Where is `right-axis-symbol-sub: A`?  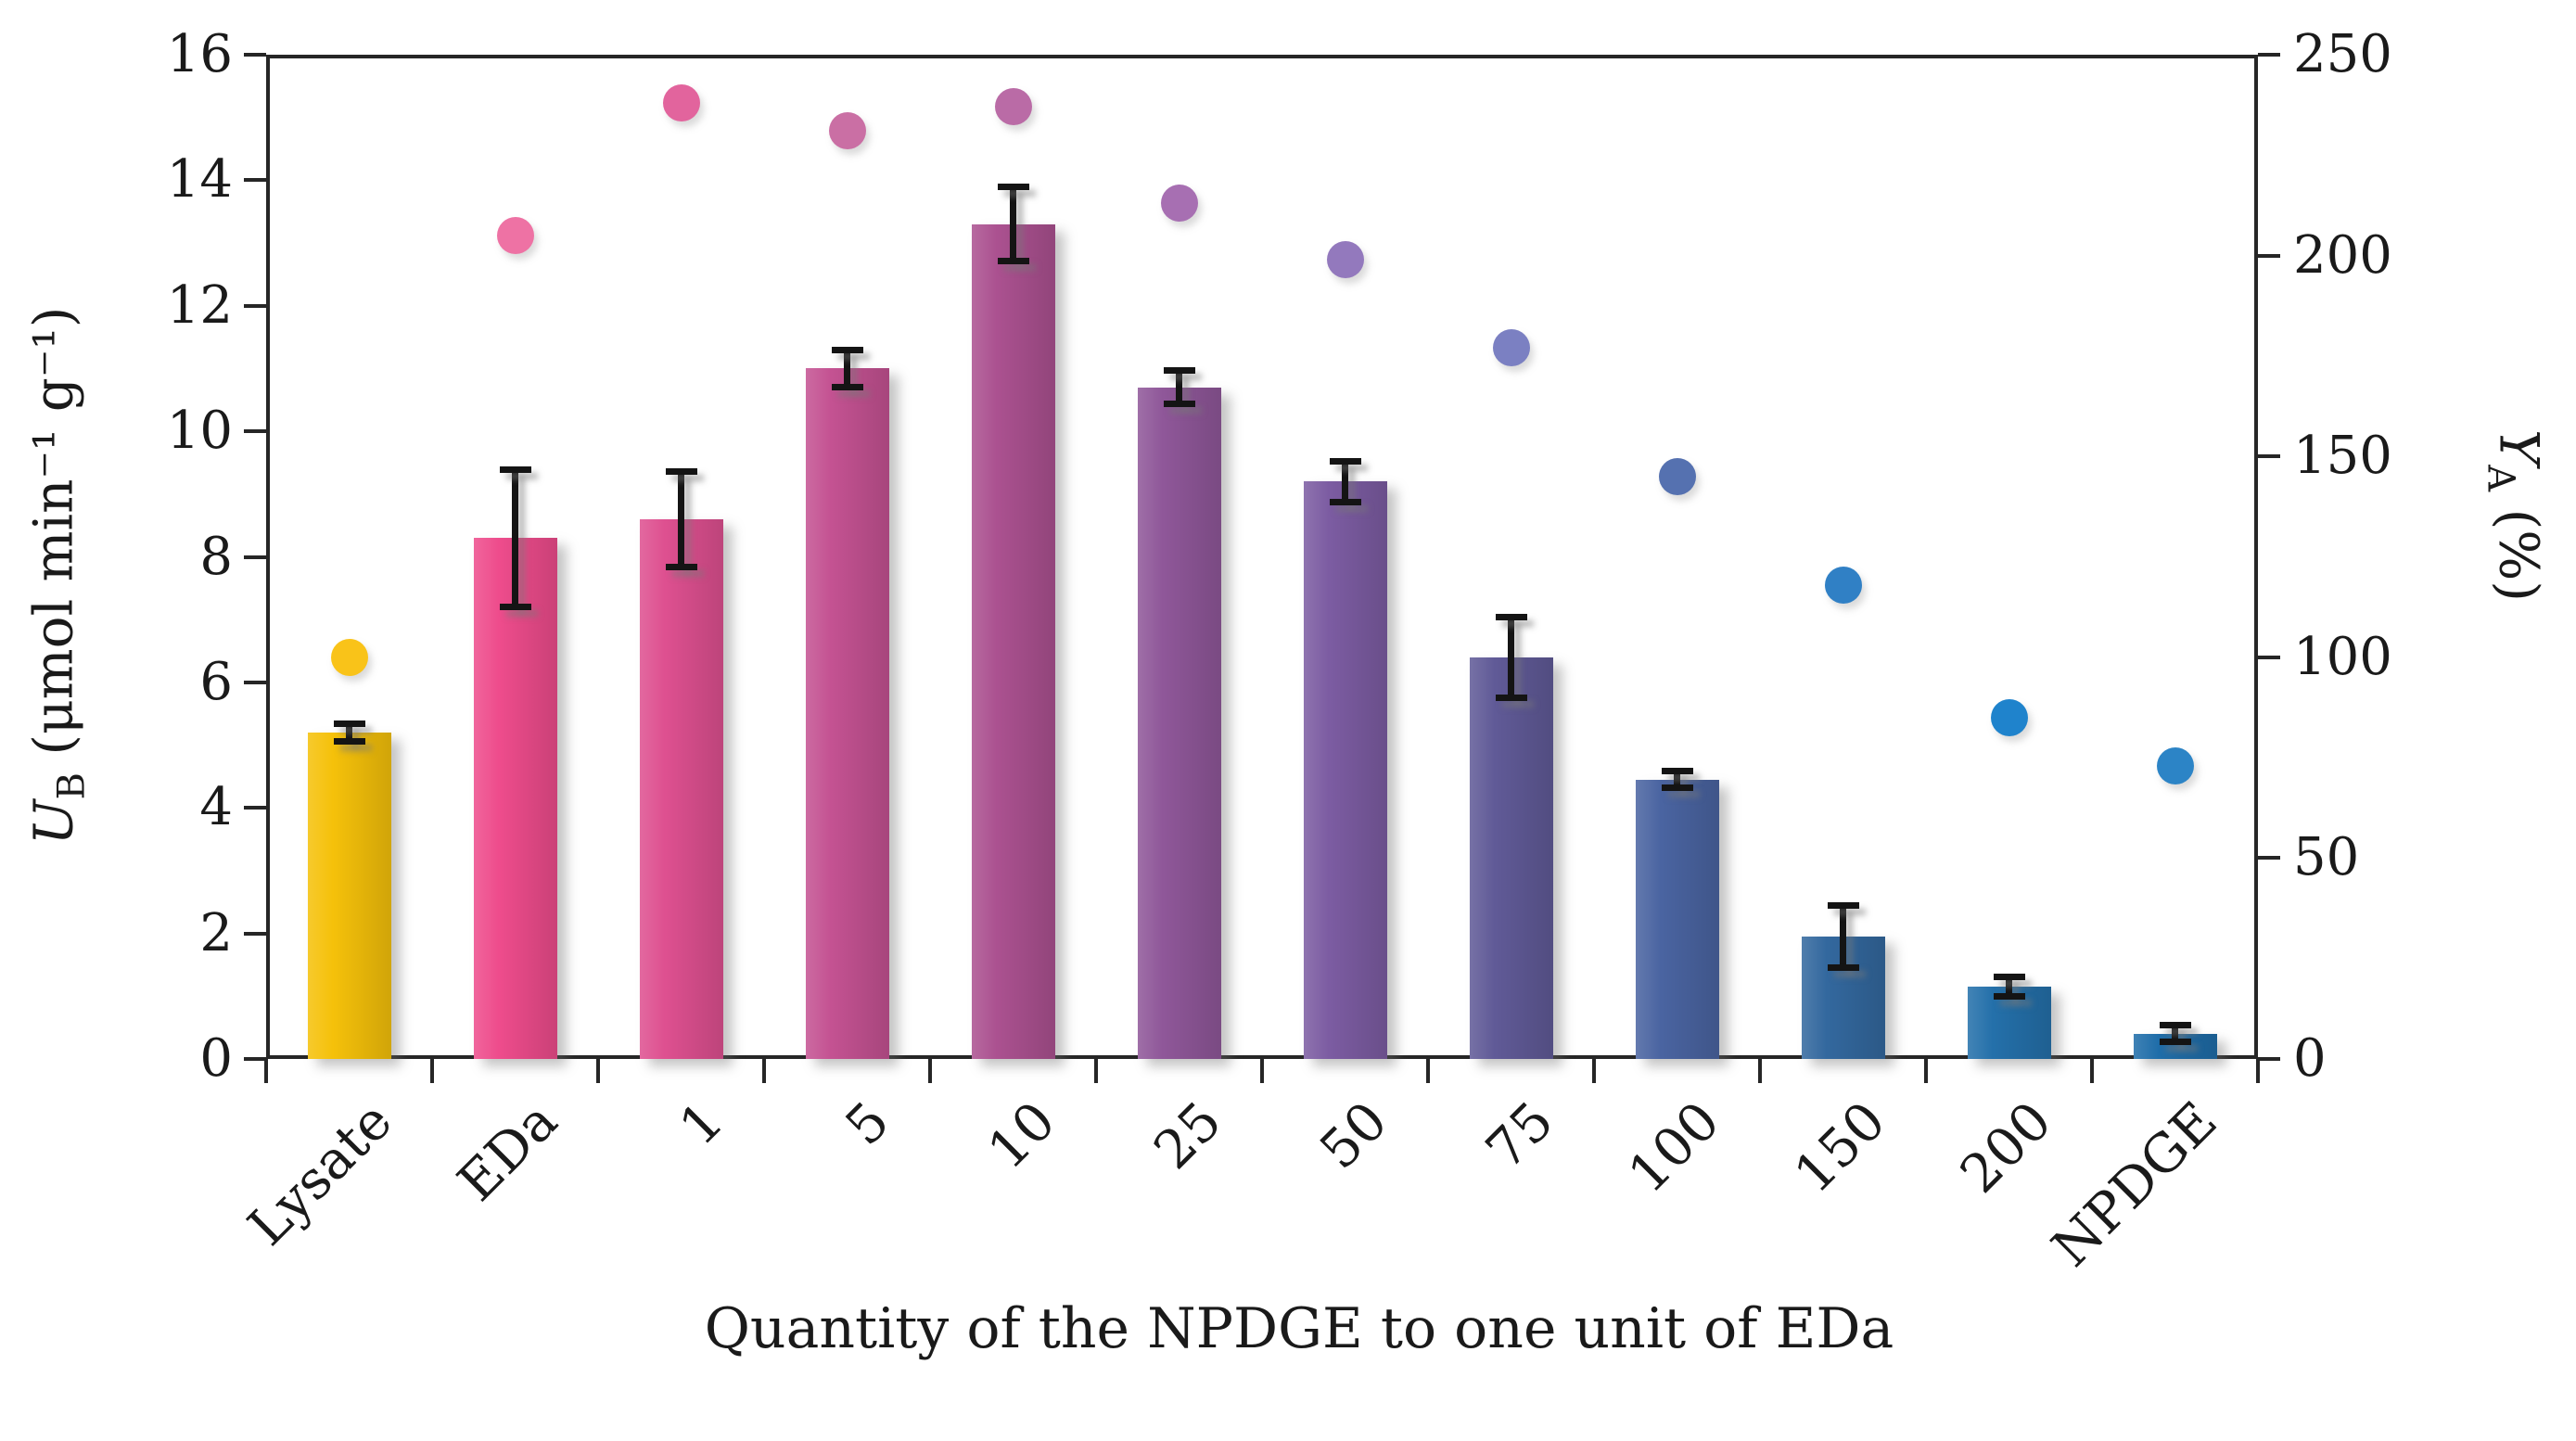 right-axis-symbol-sub: A is located at coordinates (2500, 477).